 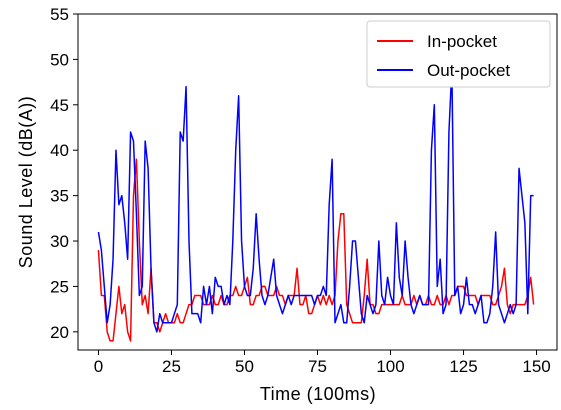 I want to click on y-tick-label: 45, so click(x=59, y=105).